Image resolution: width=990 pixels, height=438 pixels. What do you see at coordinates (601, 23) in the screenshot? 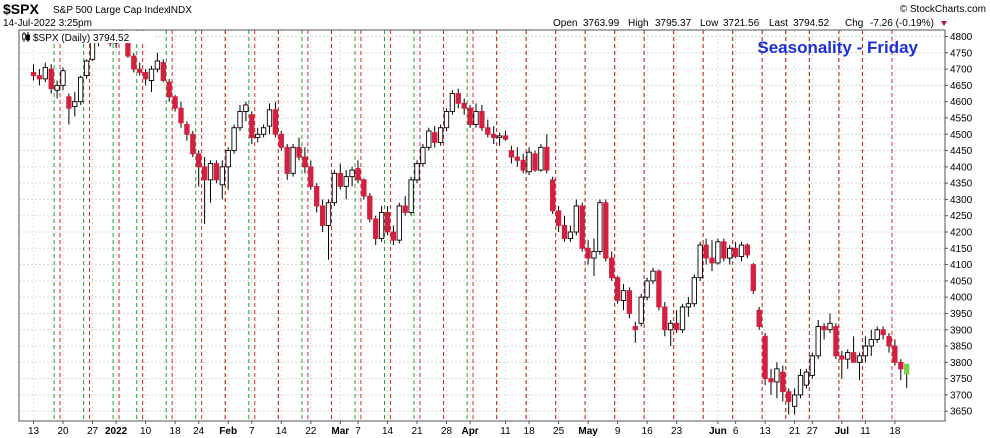
I see `open-value: 3763.99` at bounding box center [601, 23].